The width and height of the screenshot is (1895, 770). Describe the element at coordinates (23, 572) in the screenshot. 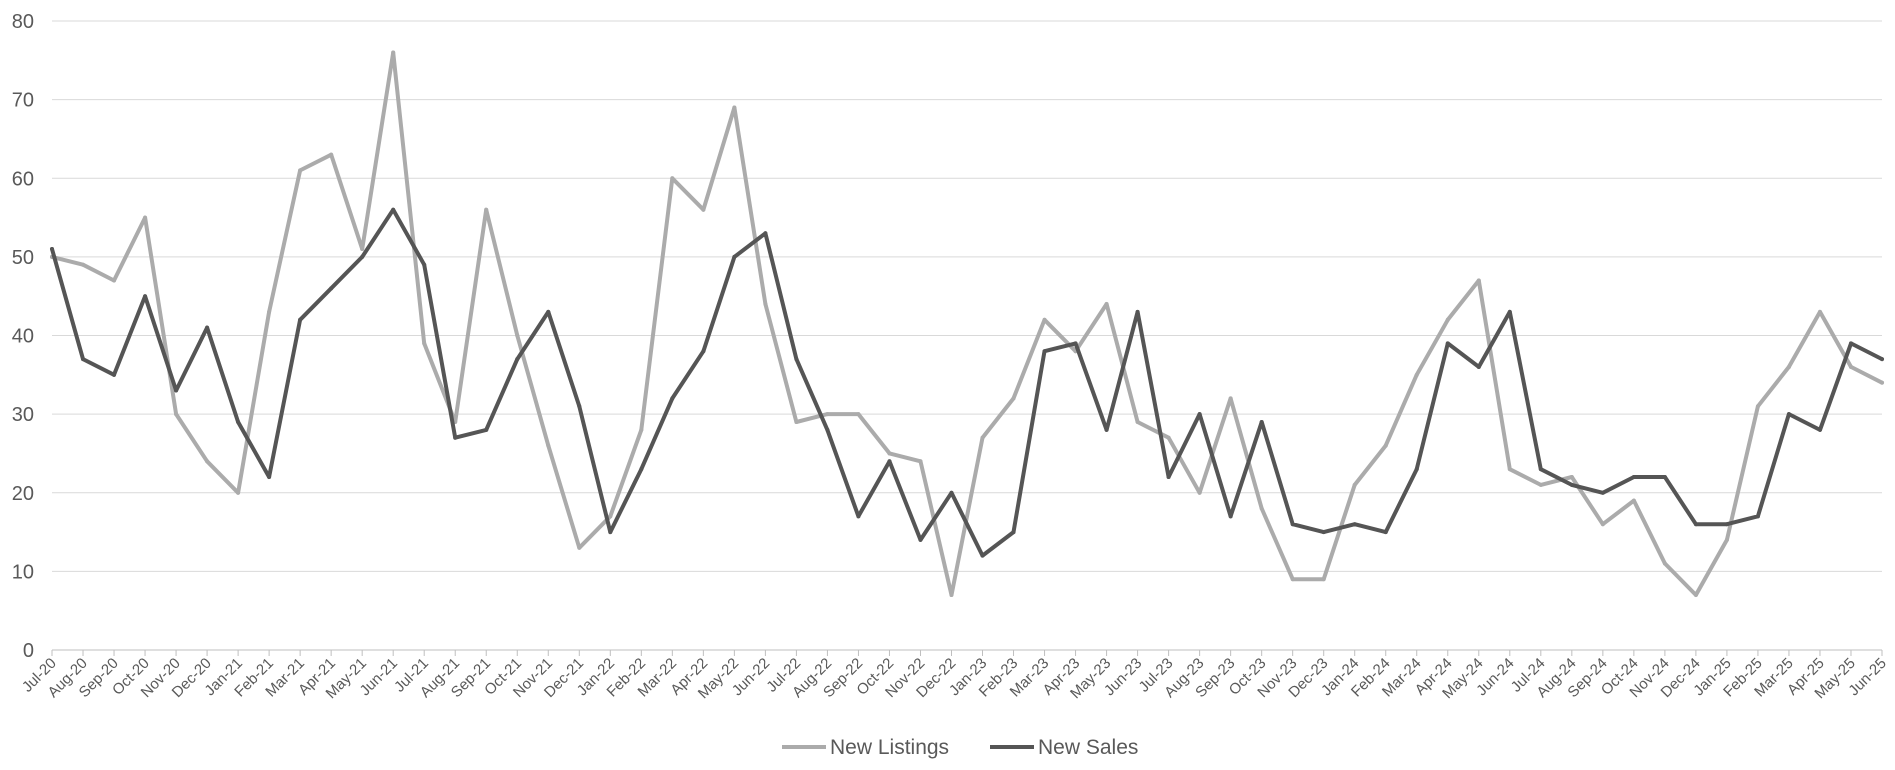

I see `y-tick-label: 10` at that location.